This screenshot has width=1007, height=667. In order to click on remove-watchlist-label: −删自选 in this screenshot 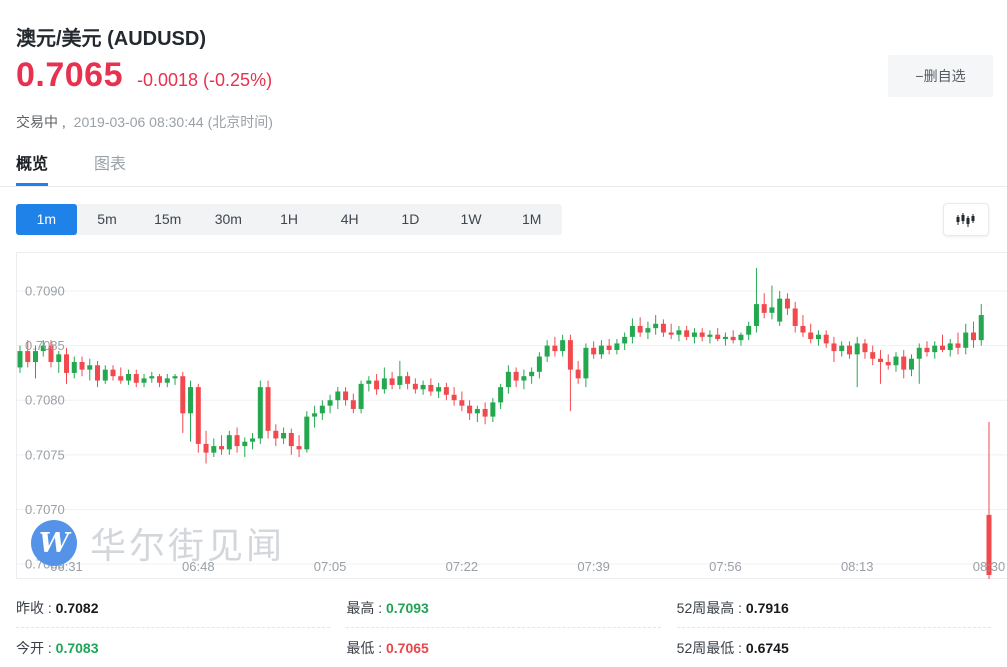, I will do `click(940, 76)`.